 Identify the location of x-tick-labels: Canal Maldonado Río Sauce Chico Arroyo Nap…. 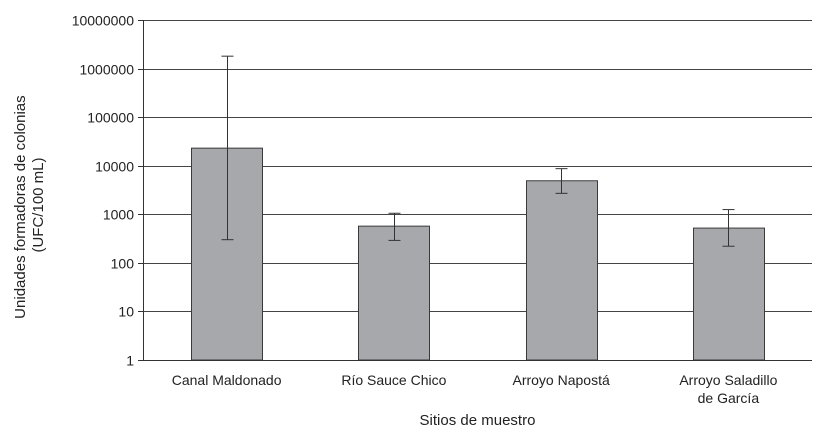
(475, 389).